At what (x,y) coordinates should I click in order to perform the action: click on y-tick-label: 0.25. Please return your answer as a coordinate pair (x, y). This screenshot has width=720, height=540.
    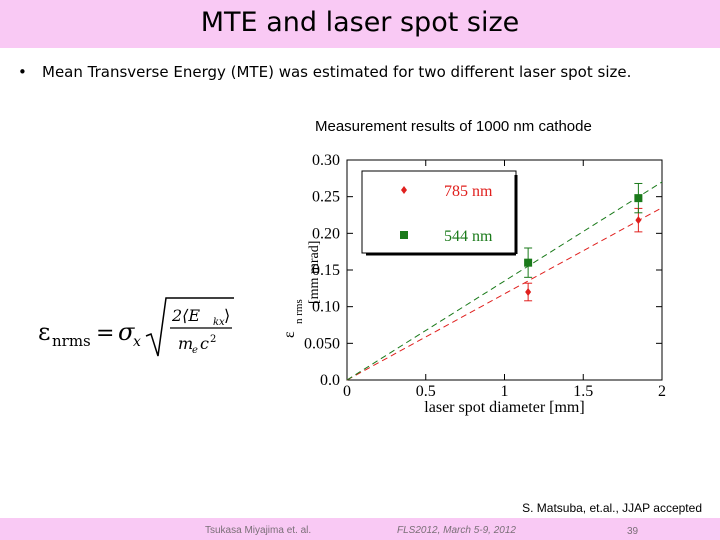
    Looking at the image, I should click on (326, 197).